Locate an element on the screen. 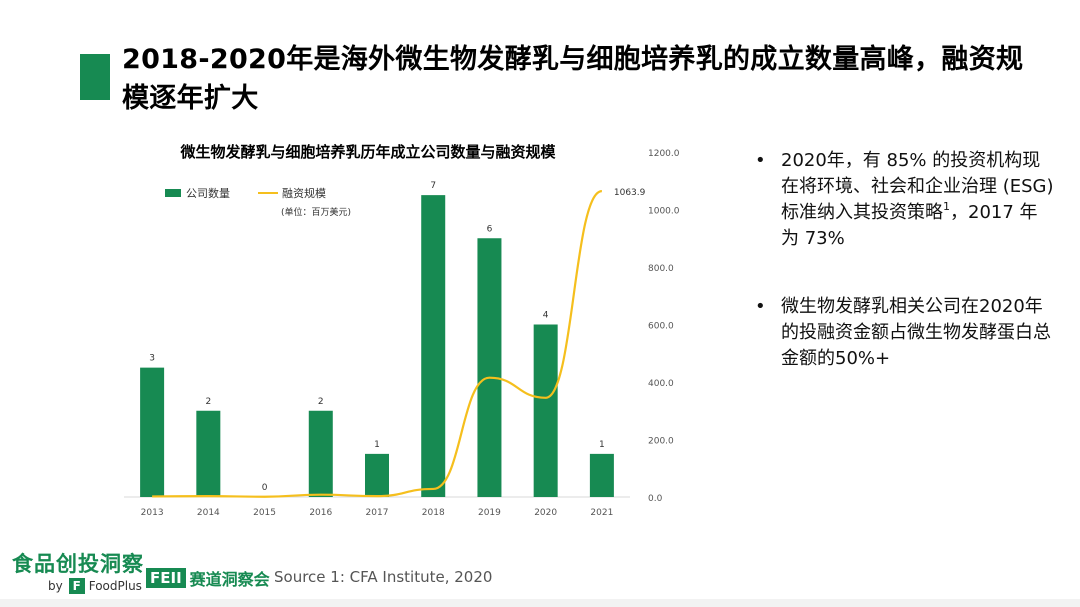 Image resolution: width=1080 pixels, height=607 pixels. bar-2020 is located at coordinates (545, 410).